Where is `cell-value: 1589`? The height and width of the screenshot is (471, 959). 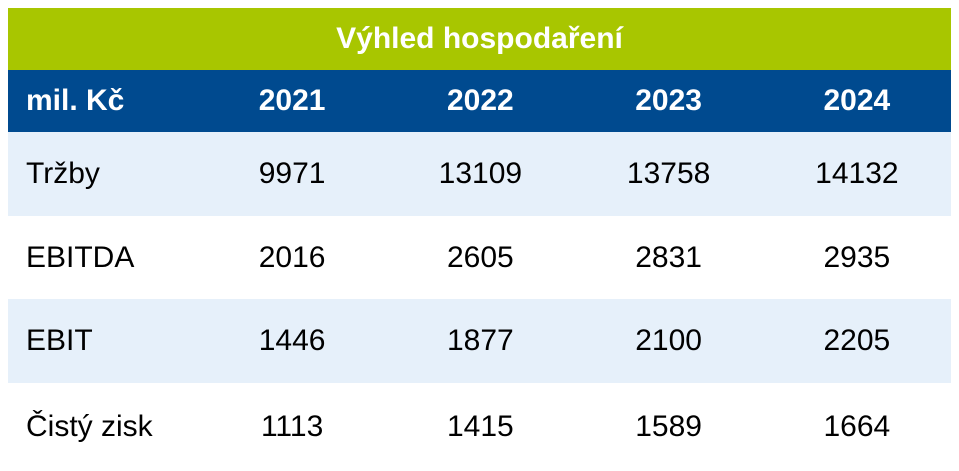
cell-value: 1589 is located at coordinates (668, 426).